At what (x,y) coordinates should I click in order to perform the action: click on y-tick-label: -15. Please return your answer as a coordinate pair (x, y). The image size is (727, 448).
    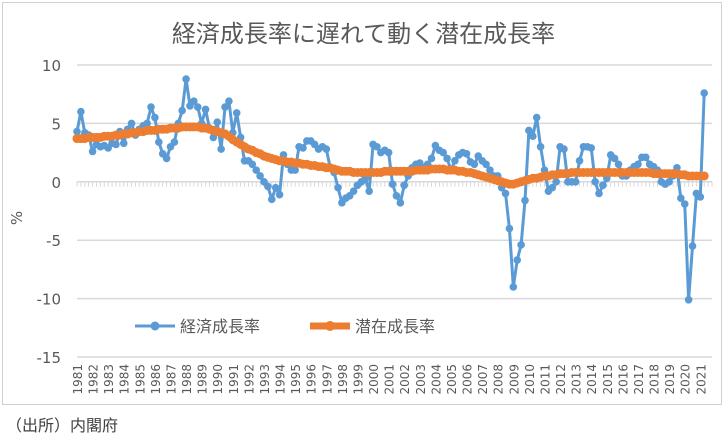
    Looking at the image, I should click on (49, 358).